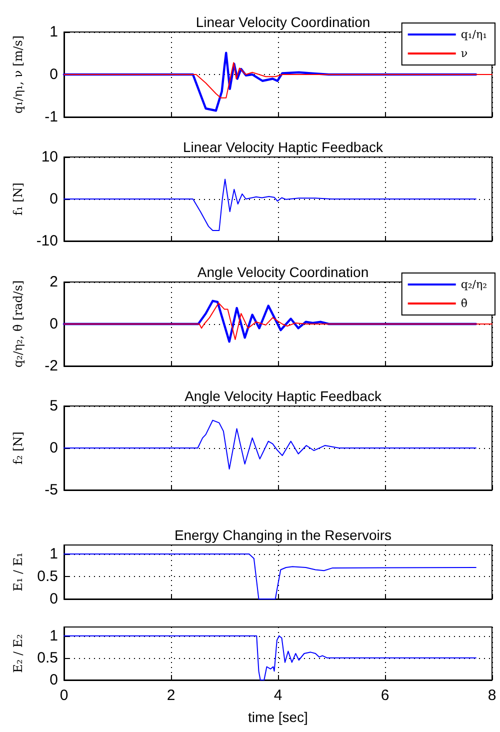 The width and height of the screenshot is (500, 732). What do you see at coordinates (283, 272) in the screenshot?
I see `chart-title: Angle Velocity Coordination` at bounding box center [283, 272].